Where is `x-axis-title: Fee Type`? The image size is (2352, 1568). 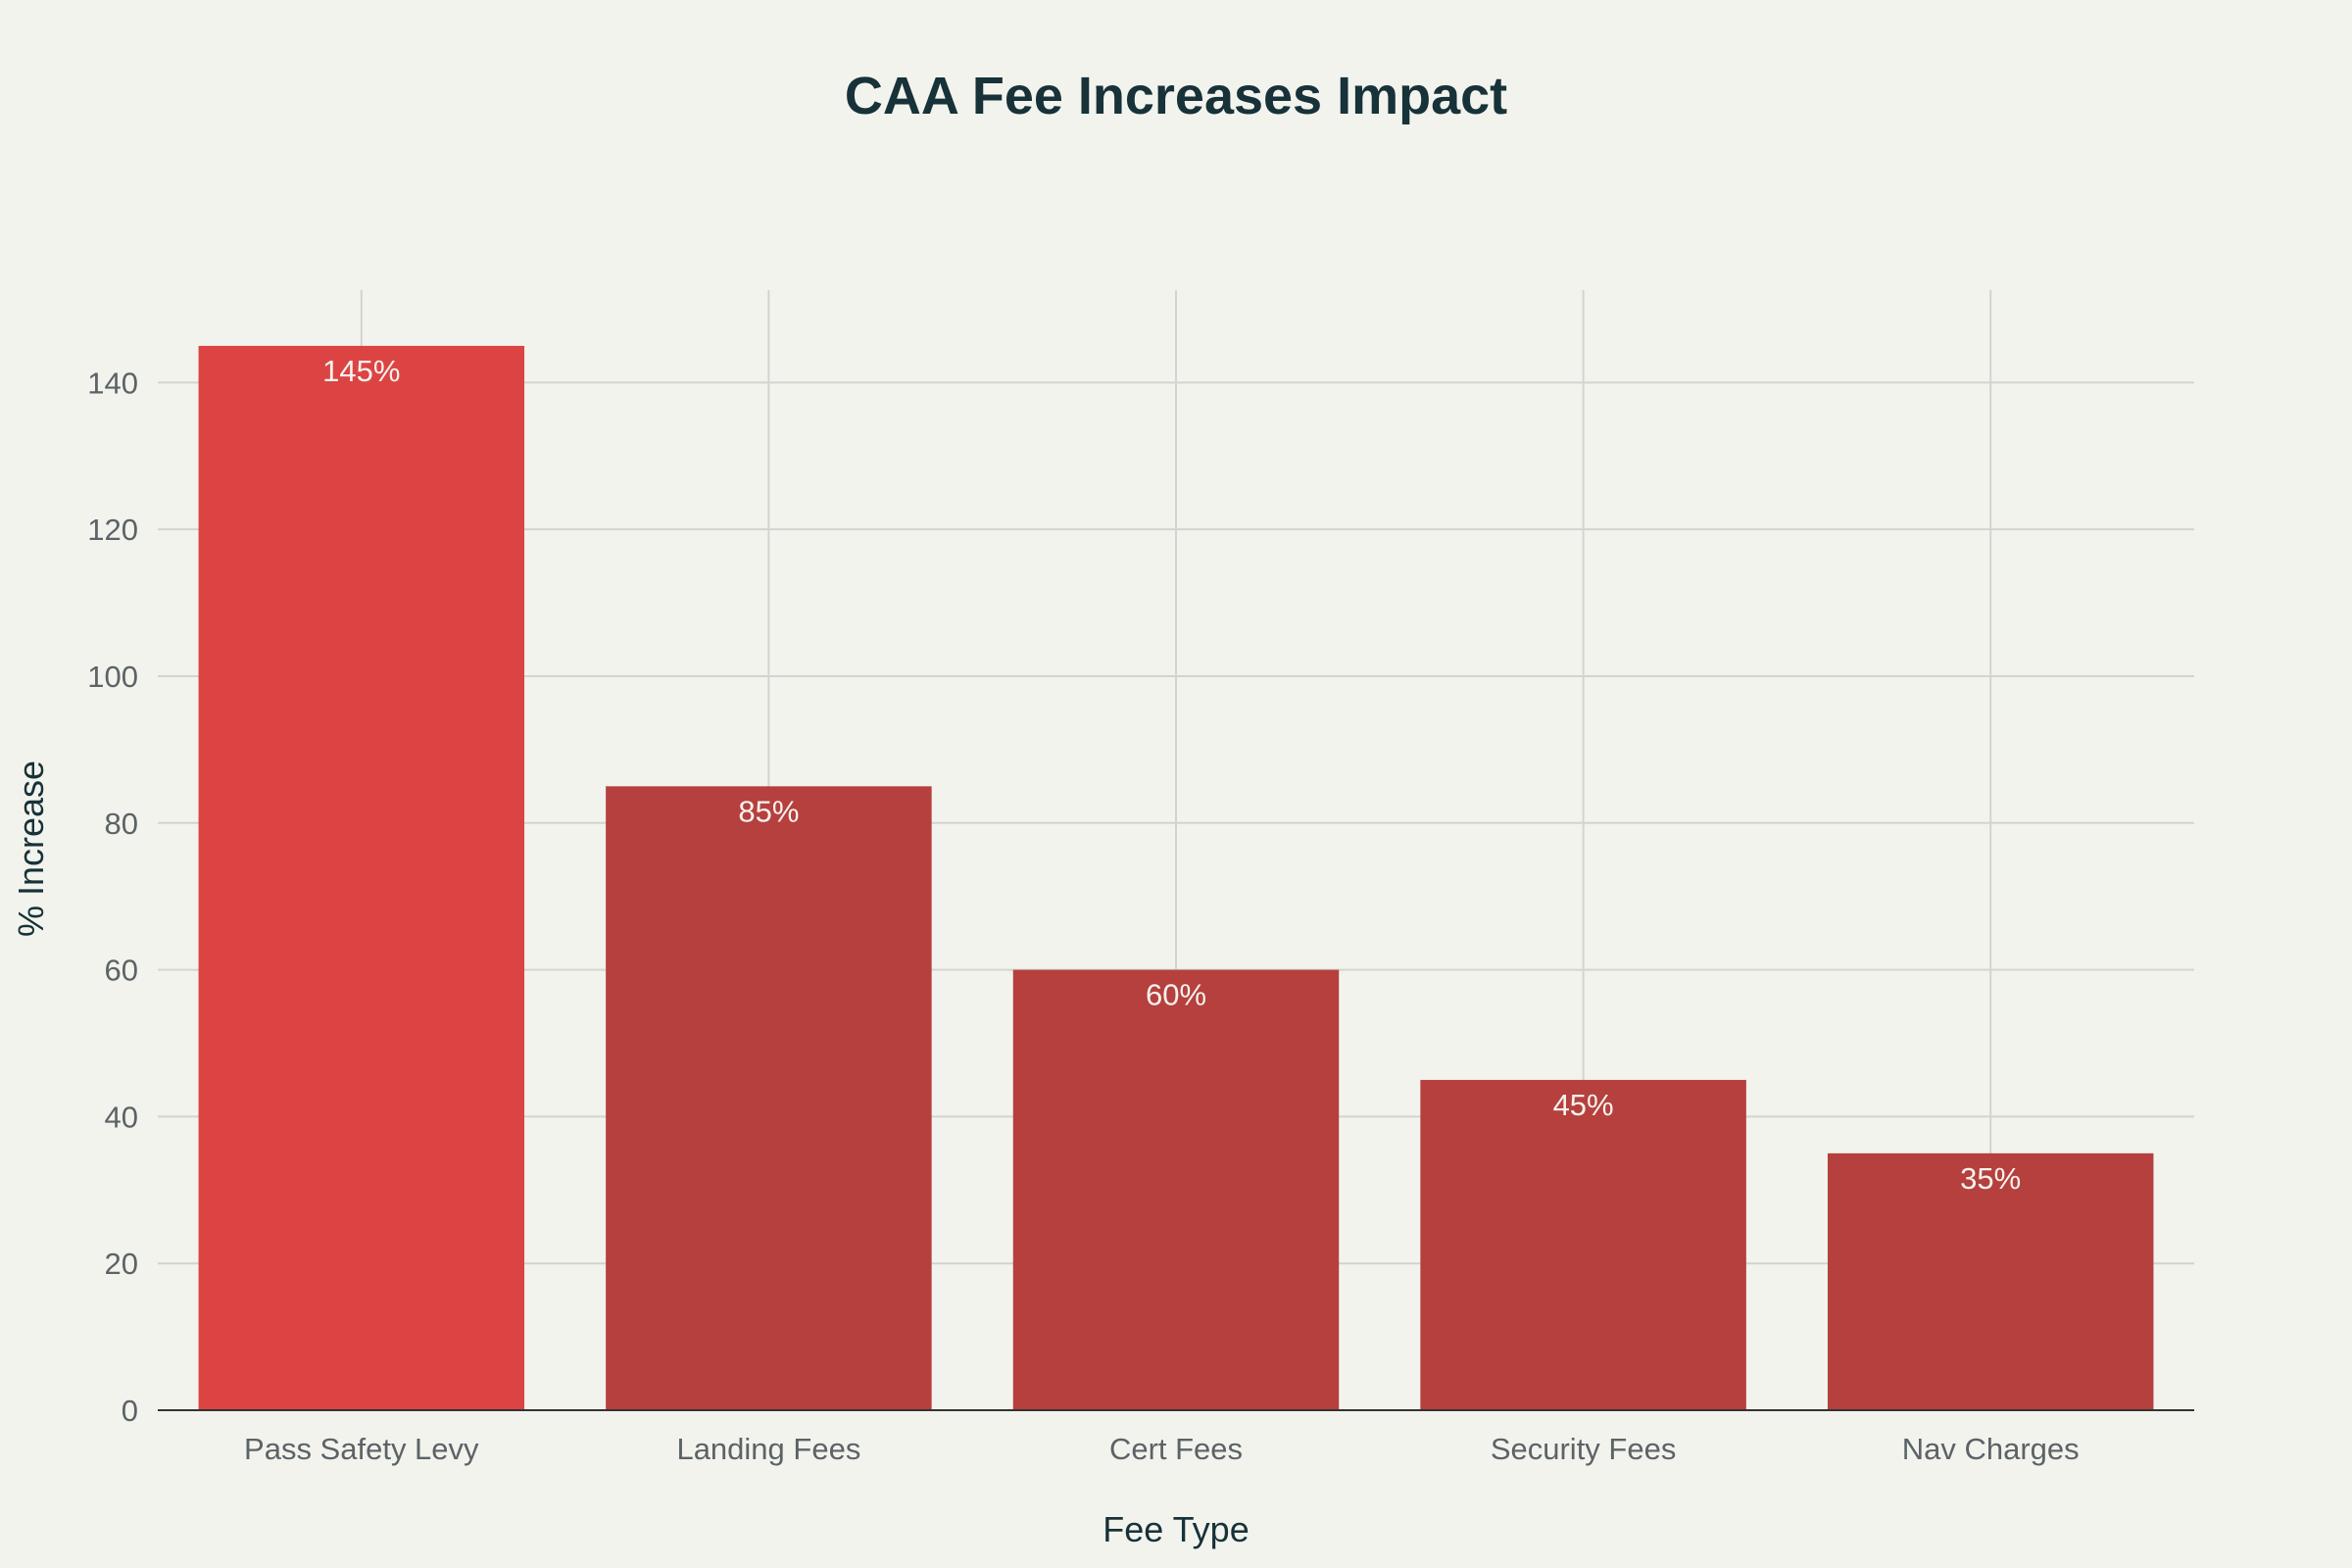
x-axis-title: Fee Type is located at coordinates (1175, 1529).